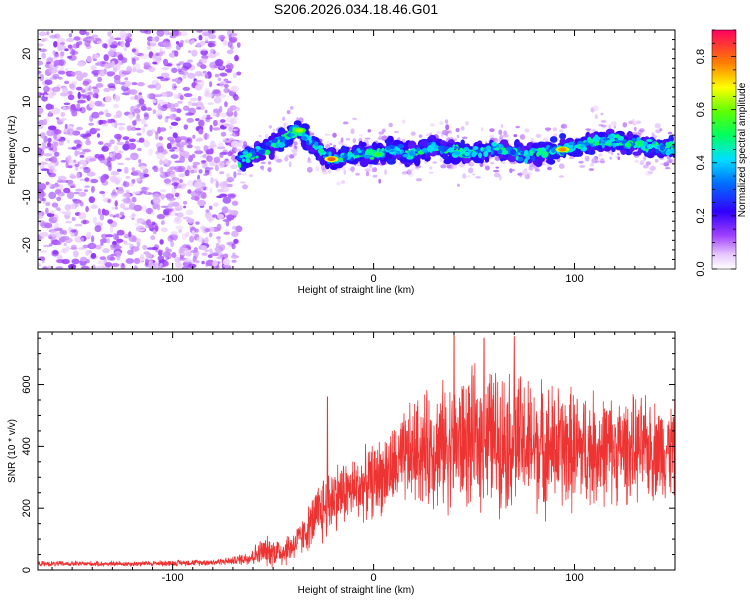 The image size is (750, 600). What do you see at coordinates (574, 578) in the screenshot?
I see `x-tick-label: 100` at bounding box center [574, 578].